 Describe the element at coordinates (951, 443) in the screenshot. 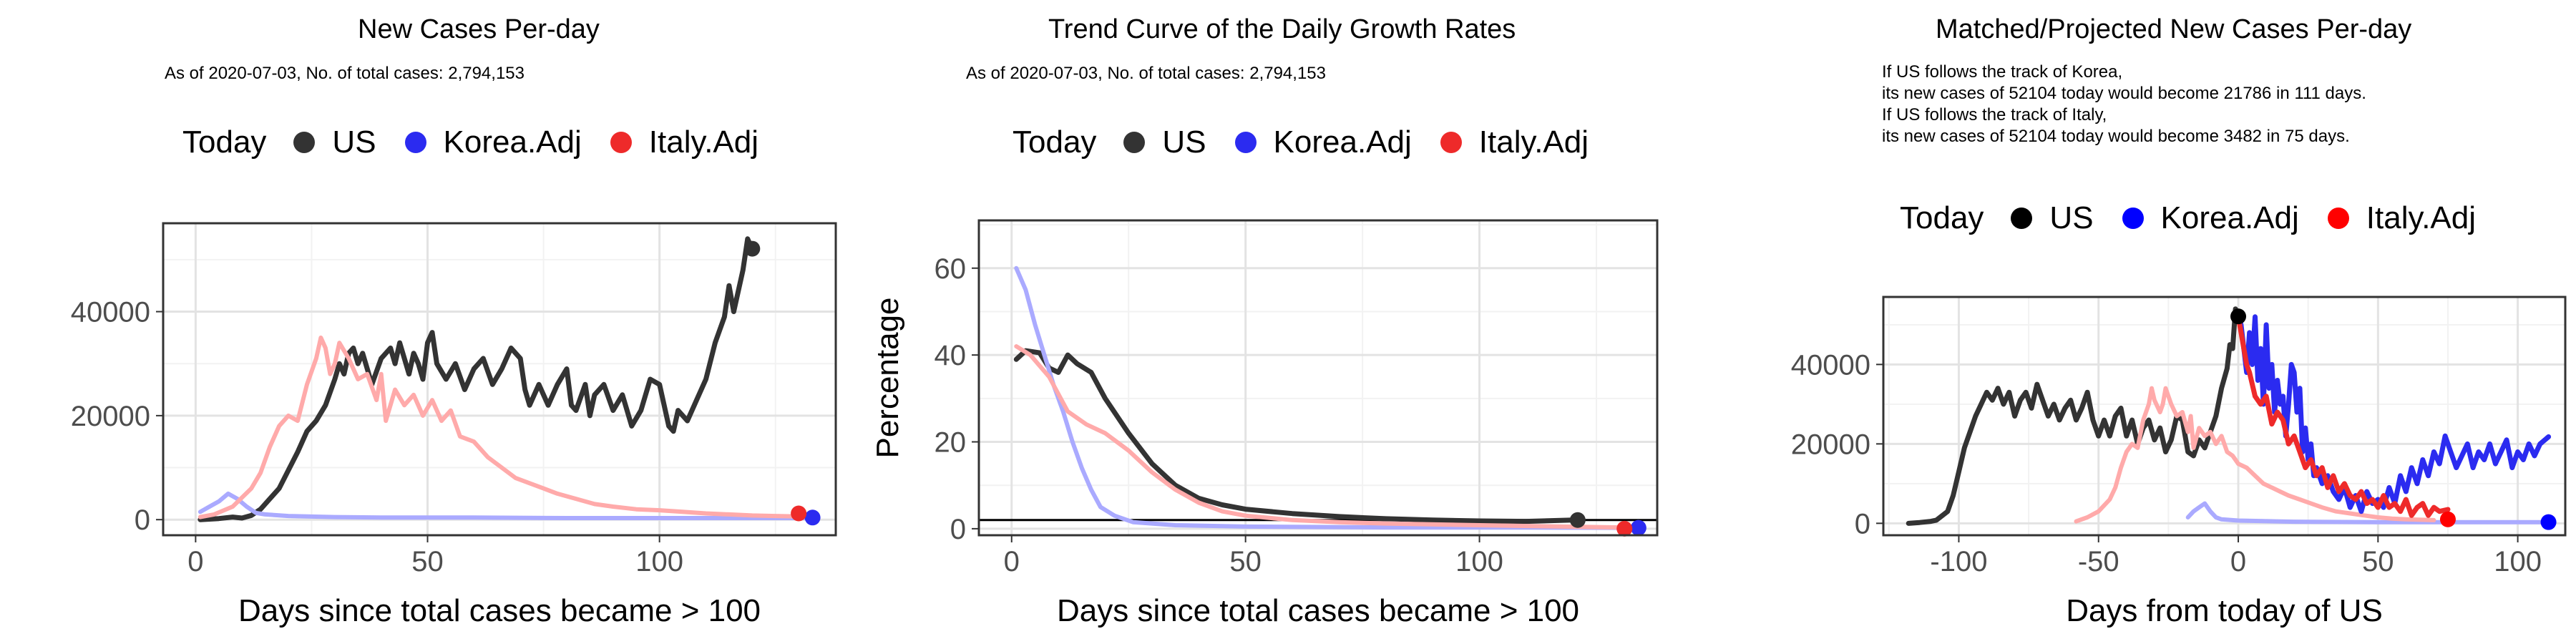

I see `y-tick-label: 20` at that location.